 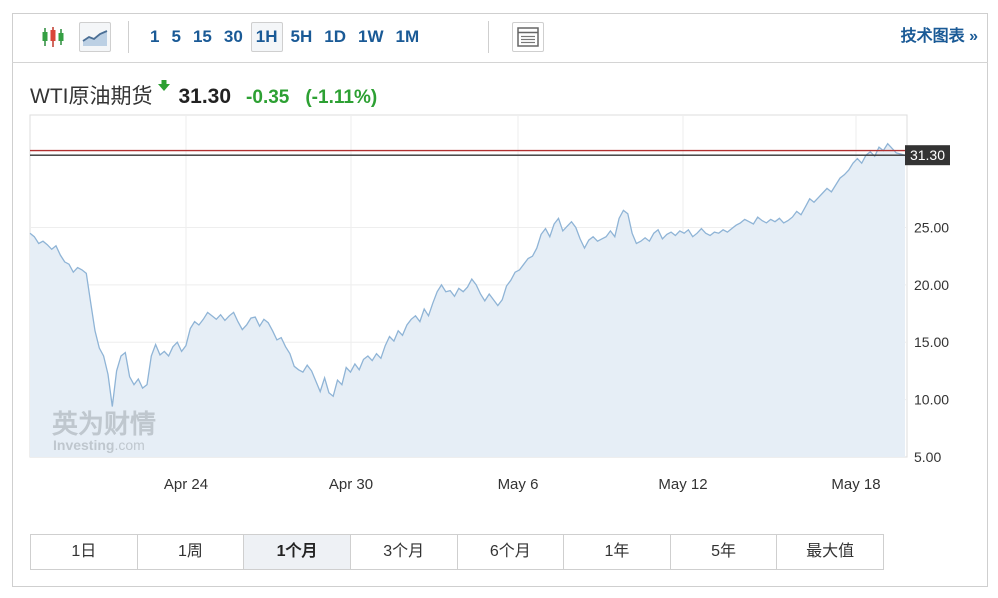 I want to click on range-tab-5: 1年, so click(x=617, y=552).